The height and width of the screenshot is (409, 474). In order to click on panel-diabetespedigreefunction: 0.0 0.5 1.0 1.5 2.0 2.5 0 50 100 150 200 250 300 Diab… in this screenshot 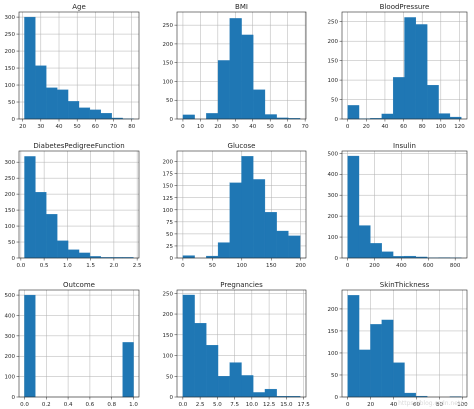, I will do `click(74, 205)`.